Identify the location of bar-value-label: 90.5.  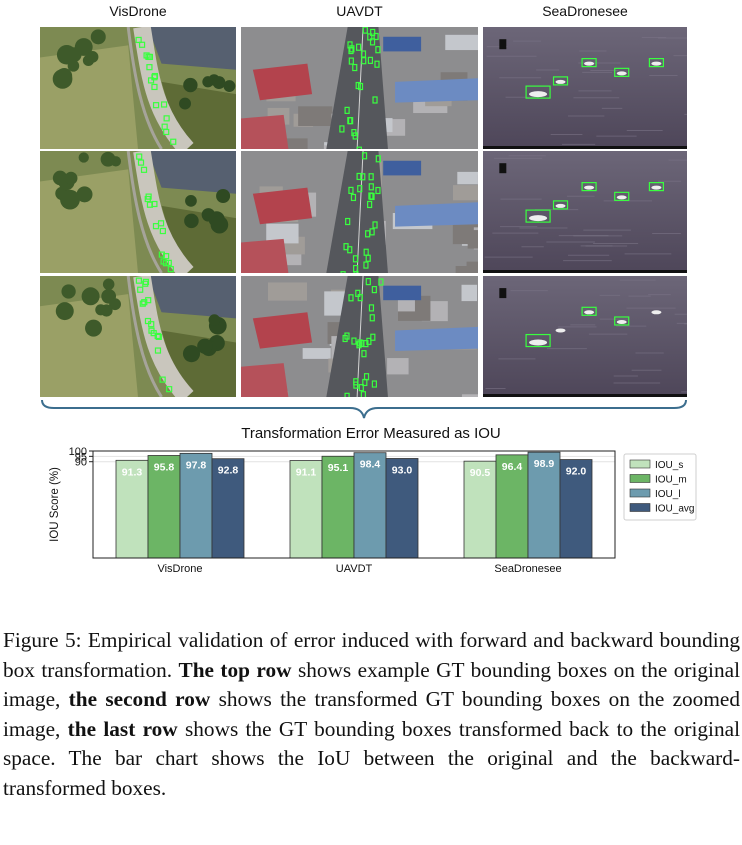
(480, 473).